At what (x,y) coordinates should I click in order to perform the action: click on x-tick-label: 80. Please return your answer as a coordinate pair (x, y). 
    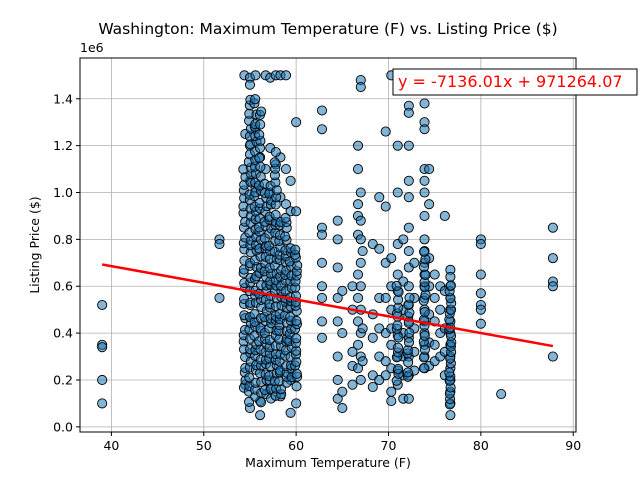
    Looking at the image, I should click on (481, 445).